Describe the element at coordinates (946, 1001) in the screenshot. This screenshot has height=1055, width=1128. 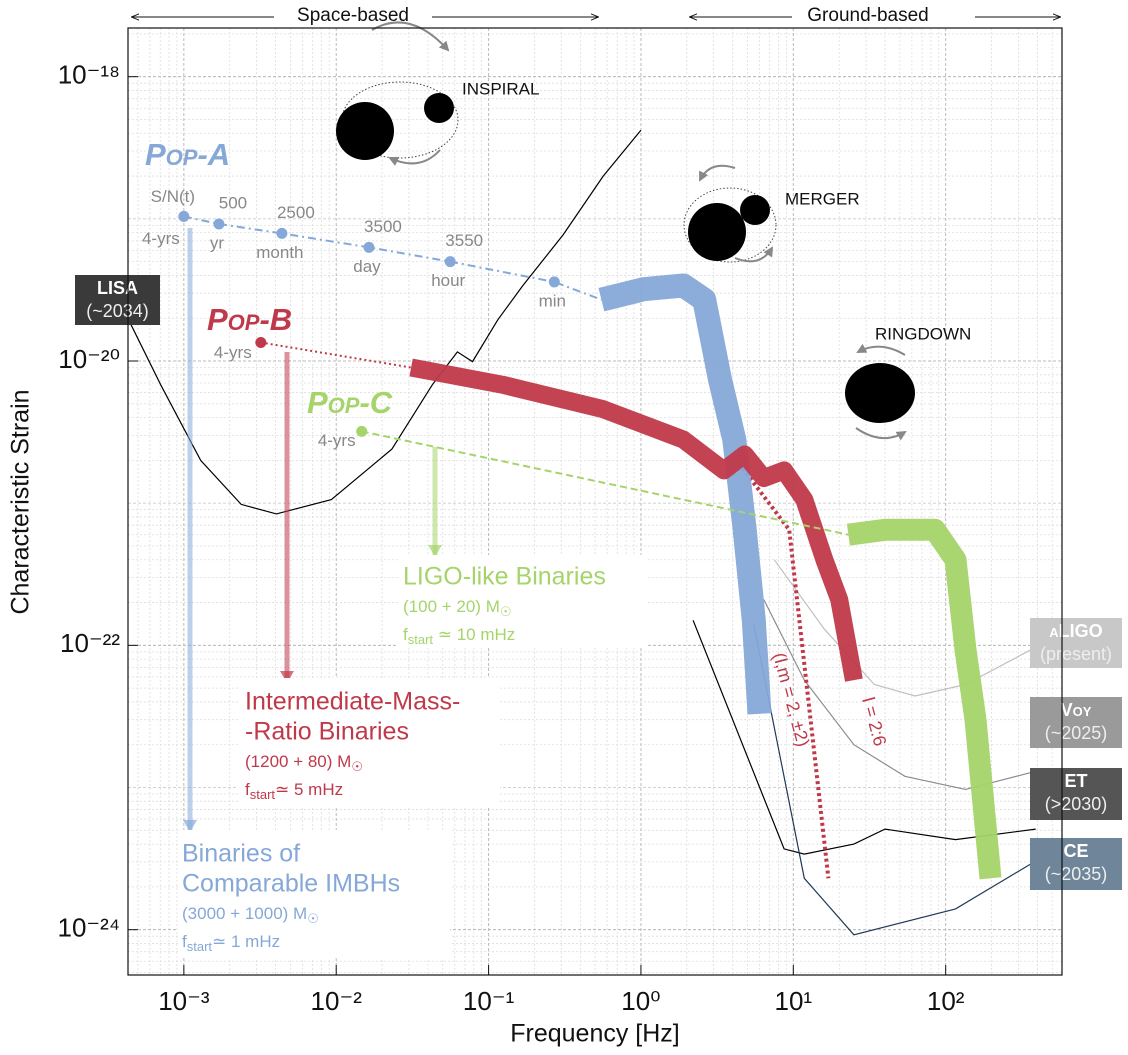
I see `x-tick-label: 10²` at that location.